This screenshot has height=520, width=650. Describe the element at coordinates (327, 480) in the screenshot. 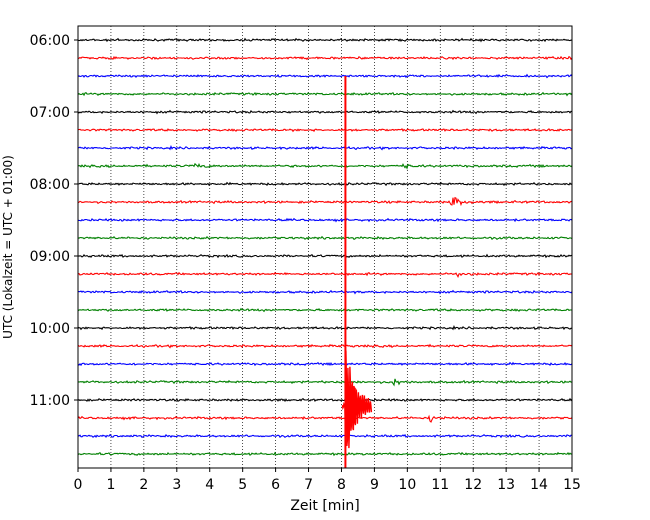

I see `x-axis: 0 1 2 3 4 5 6 7 8 9 10 11 12 13 14 15` at that location.